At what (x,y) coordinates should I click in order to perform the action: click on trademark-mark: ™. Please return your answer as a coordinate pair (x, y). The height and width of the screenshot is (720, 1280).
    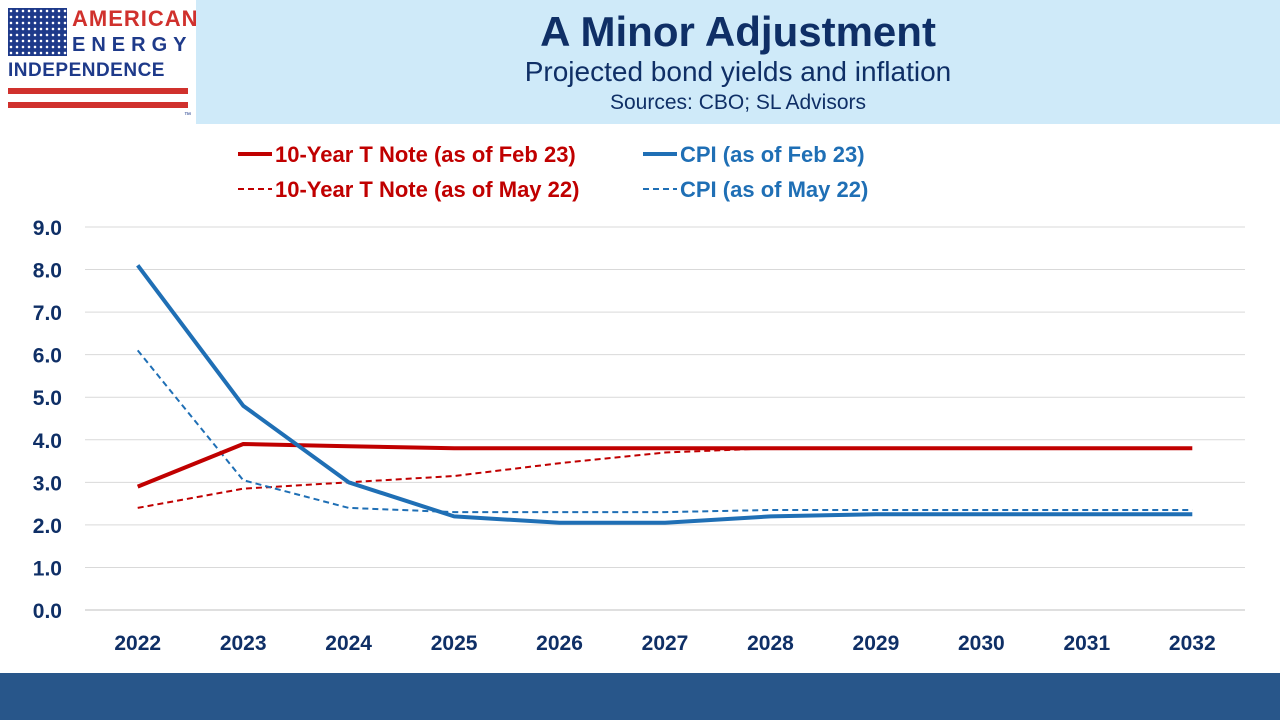
    Looking at the image, I should click on (187, 115).